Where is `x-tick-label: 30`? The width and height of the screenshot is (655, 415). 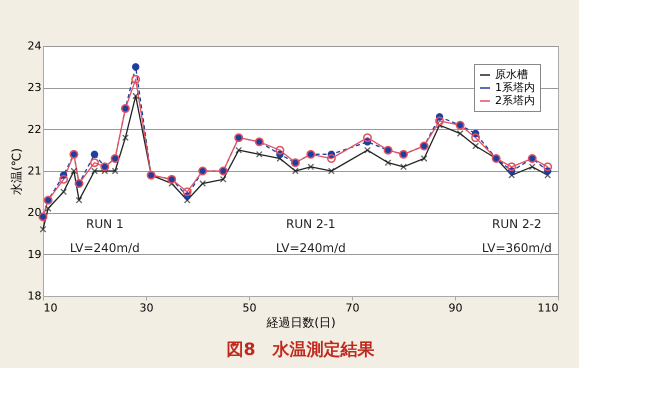
x-tick-label: 30 is located at coordinates (147, 308).